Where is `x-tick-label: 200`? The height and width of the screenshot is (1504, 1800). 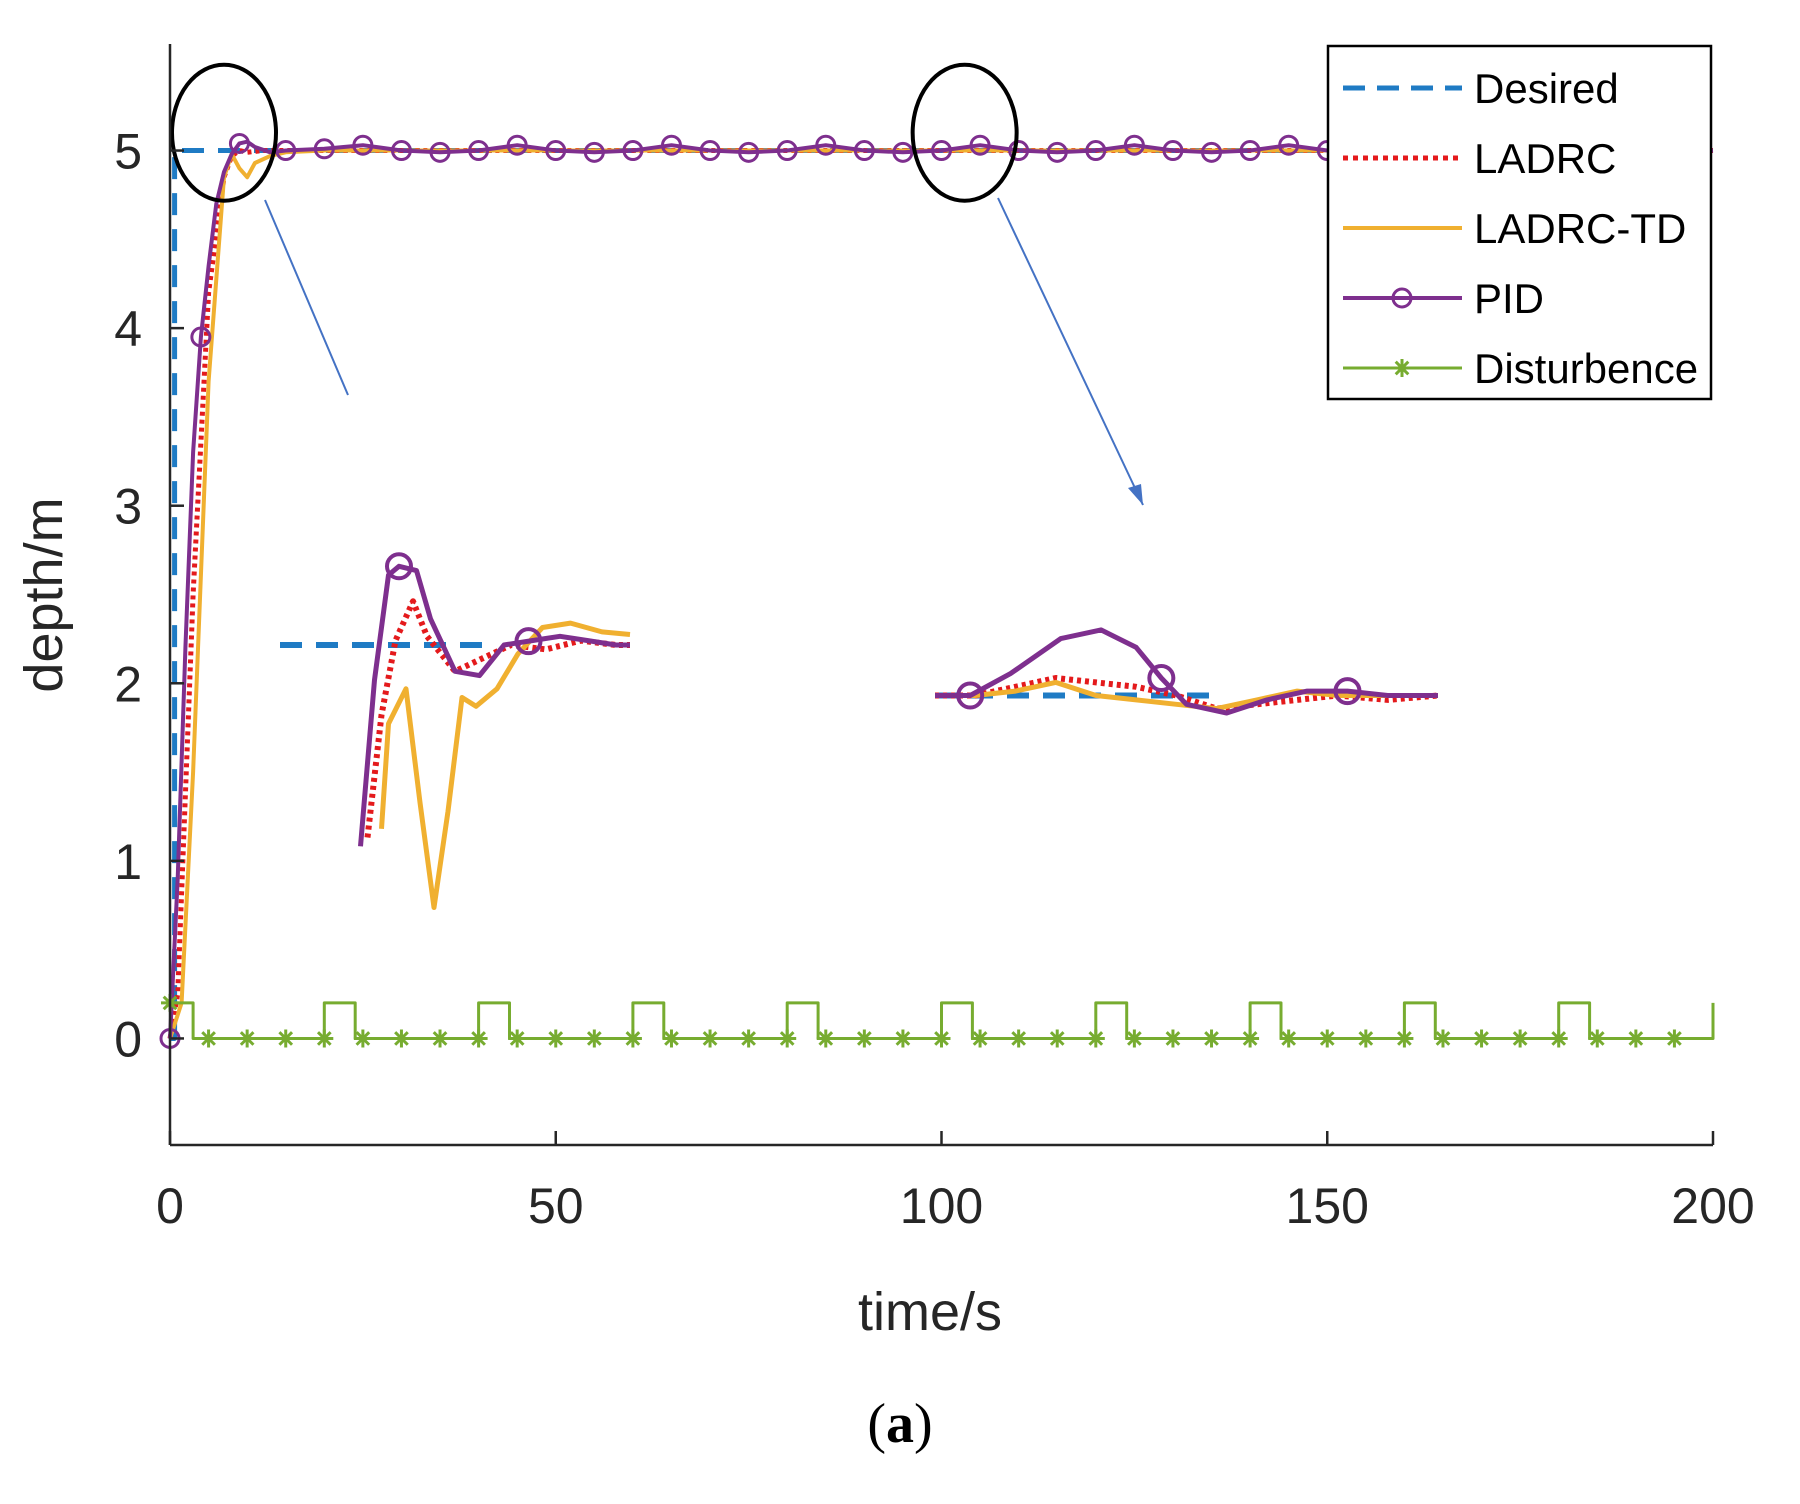
x-tick-label: 200 is located at coordinates (1712, 1206).